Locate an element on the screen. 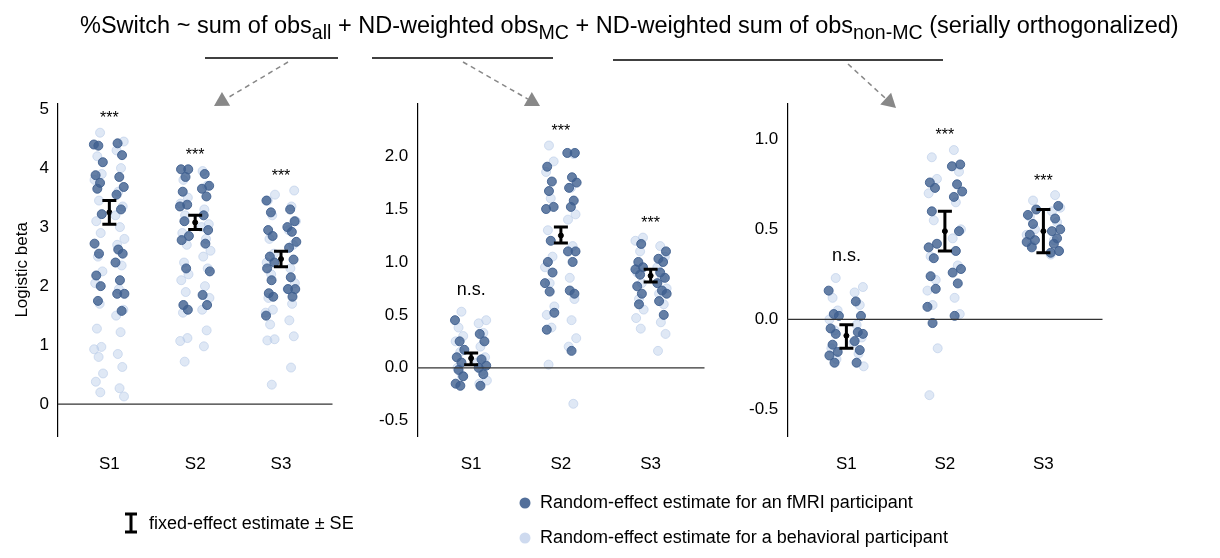 This screenshot has height=558, width=1220. y-tick-label: 1 is located at coordinates (44, 344).